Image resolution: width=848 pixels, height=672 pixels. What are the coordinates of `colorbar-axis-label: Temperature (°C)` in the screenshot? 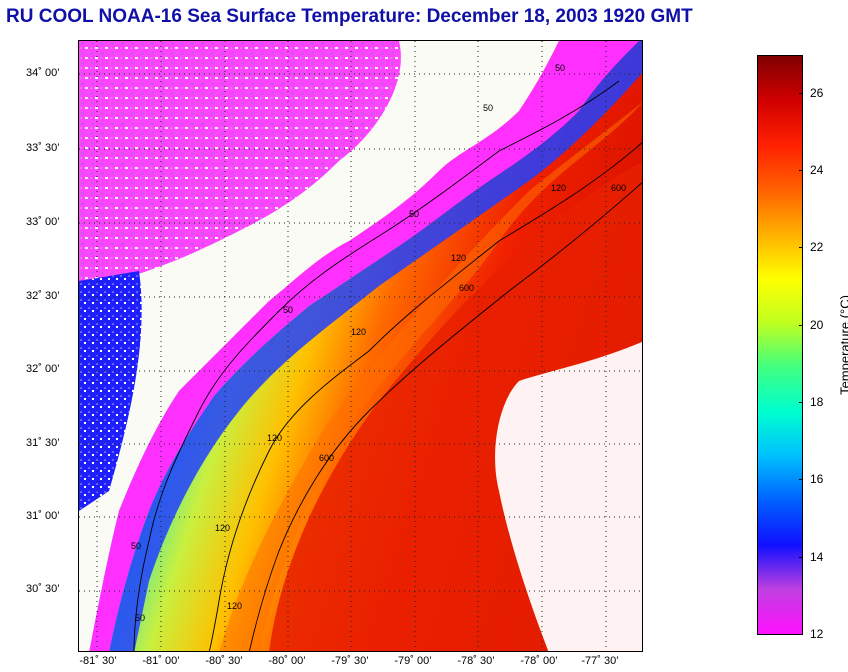 It's located at (842, 345).